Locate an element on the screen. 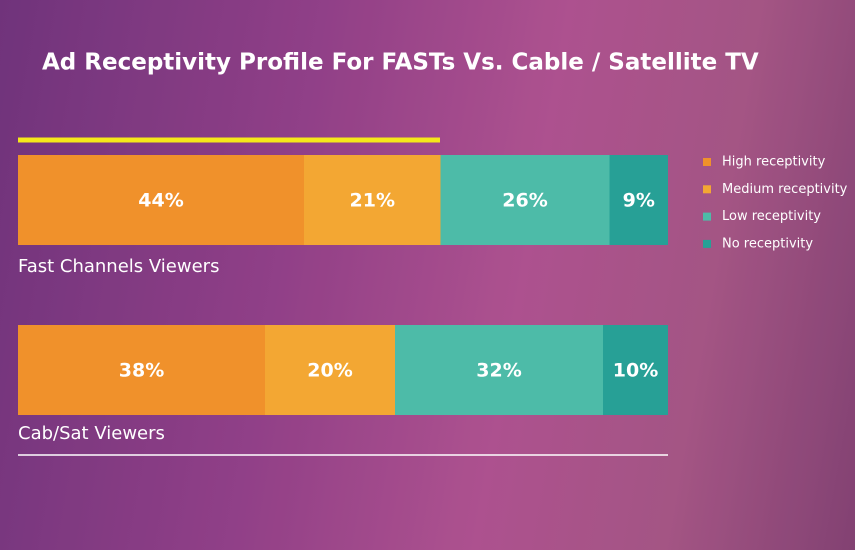 The image size is (855, 550). category-label: Fast Channels Viewers is located at coordinates (118, 266).